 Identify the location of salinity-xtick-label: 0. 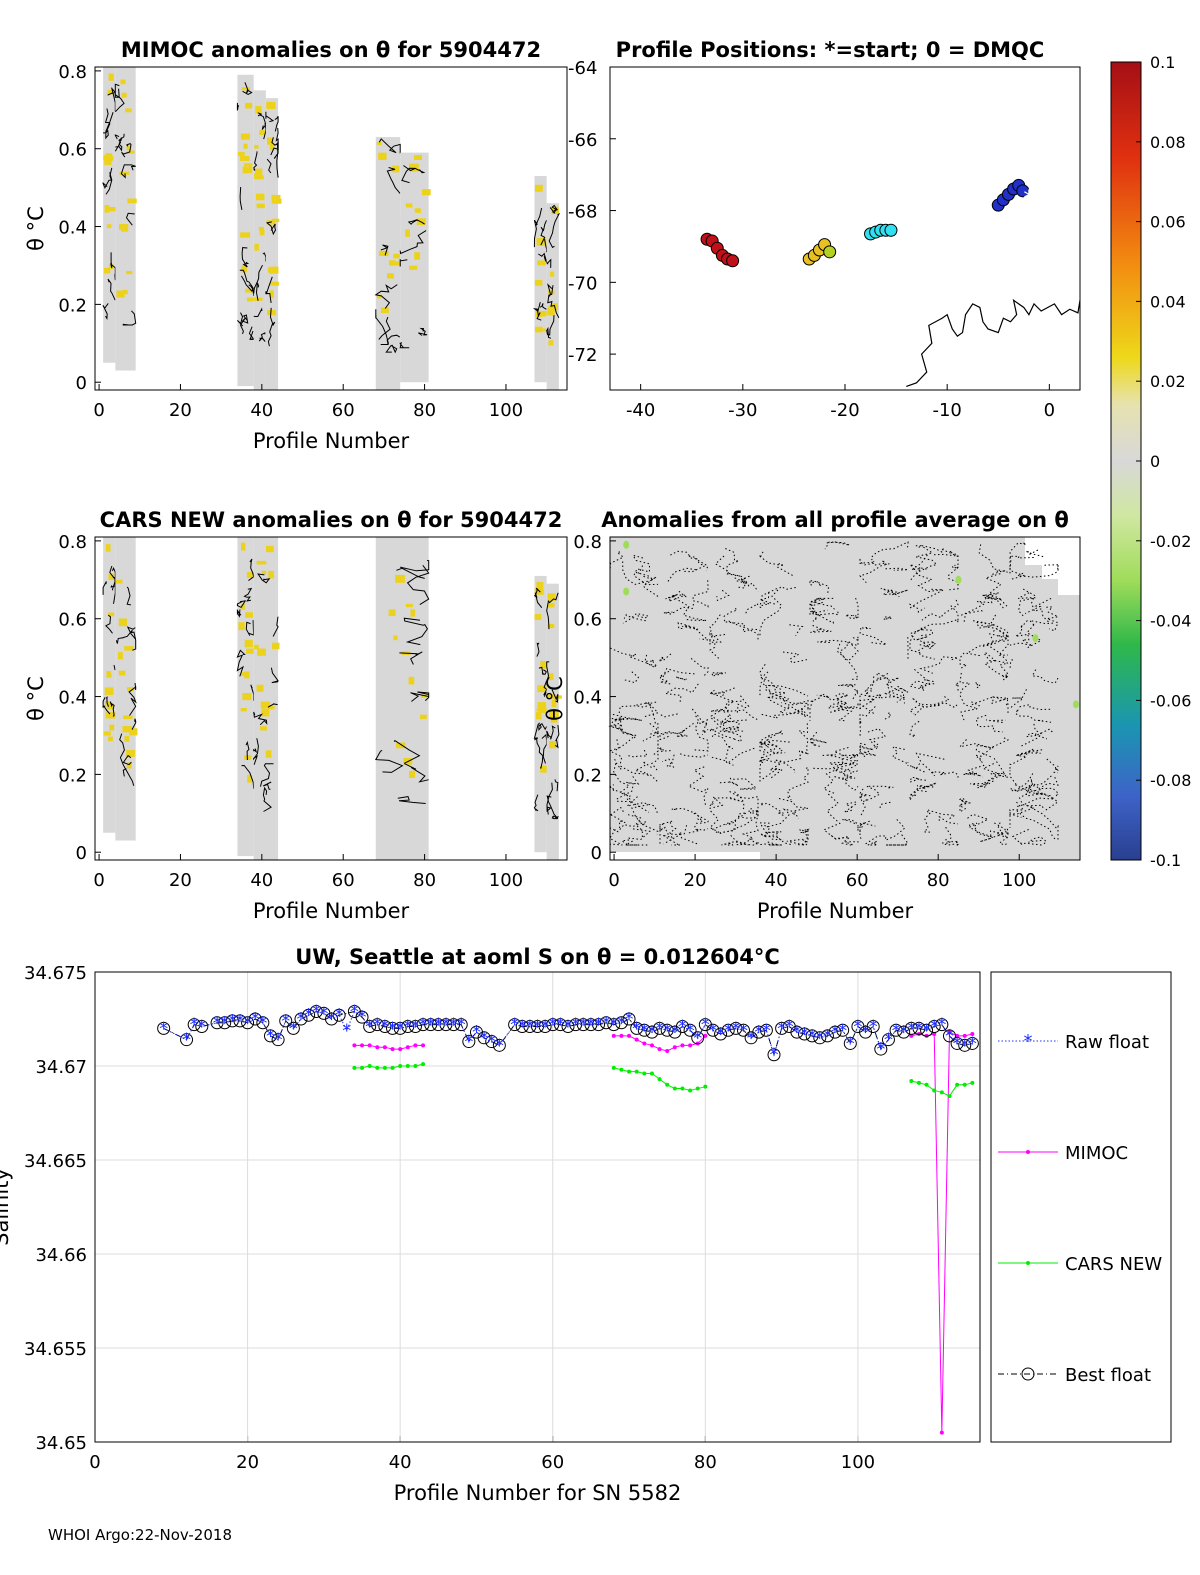
(94, 1462).